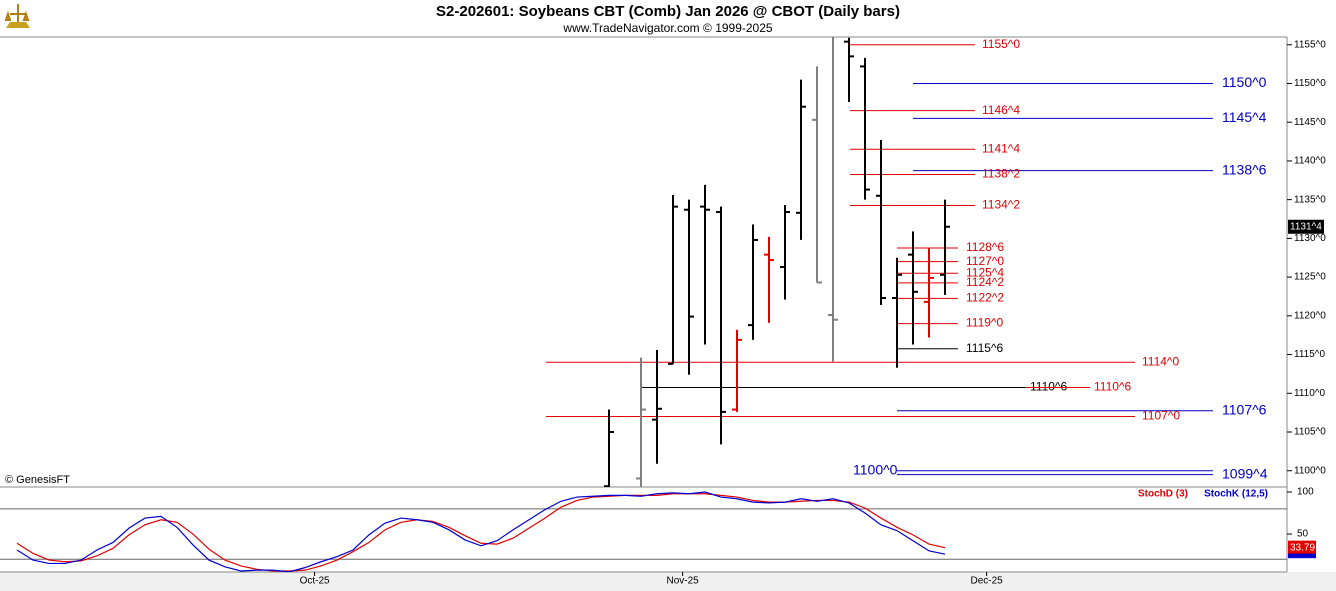  What do you see at coordinates (1163, 494) in the screenshot?
I see `legend-entry: StochD (3)` at bounding box center [1163, 494].